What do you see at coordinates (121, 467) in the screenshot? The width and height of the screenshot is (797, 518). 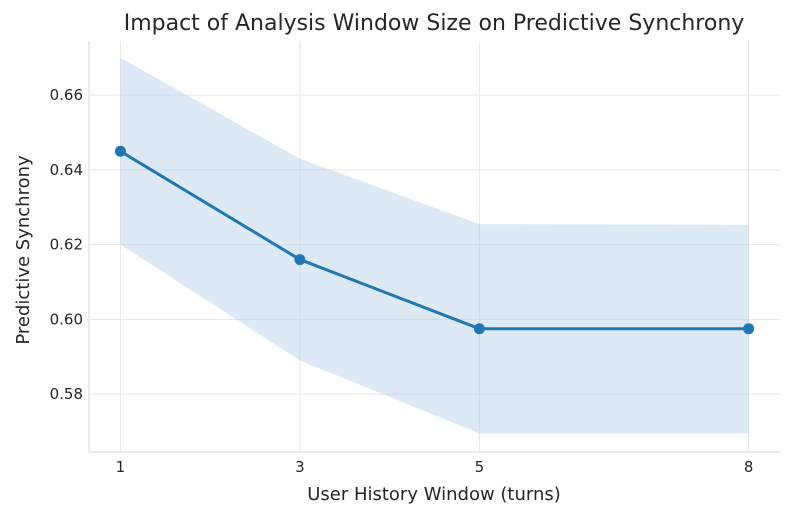 I see `x-tick-label: 1` at bounding box center [121, 467].